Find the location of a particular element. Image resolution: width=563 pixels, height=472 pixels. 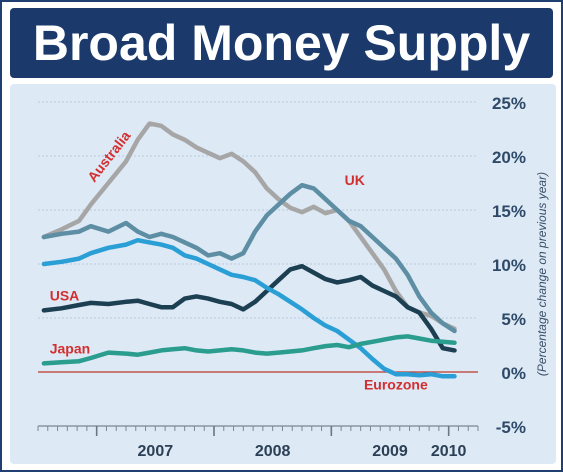

series-line-usa is located at coordinates (249, 308).